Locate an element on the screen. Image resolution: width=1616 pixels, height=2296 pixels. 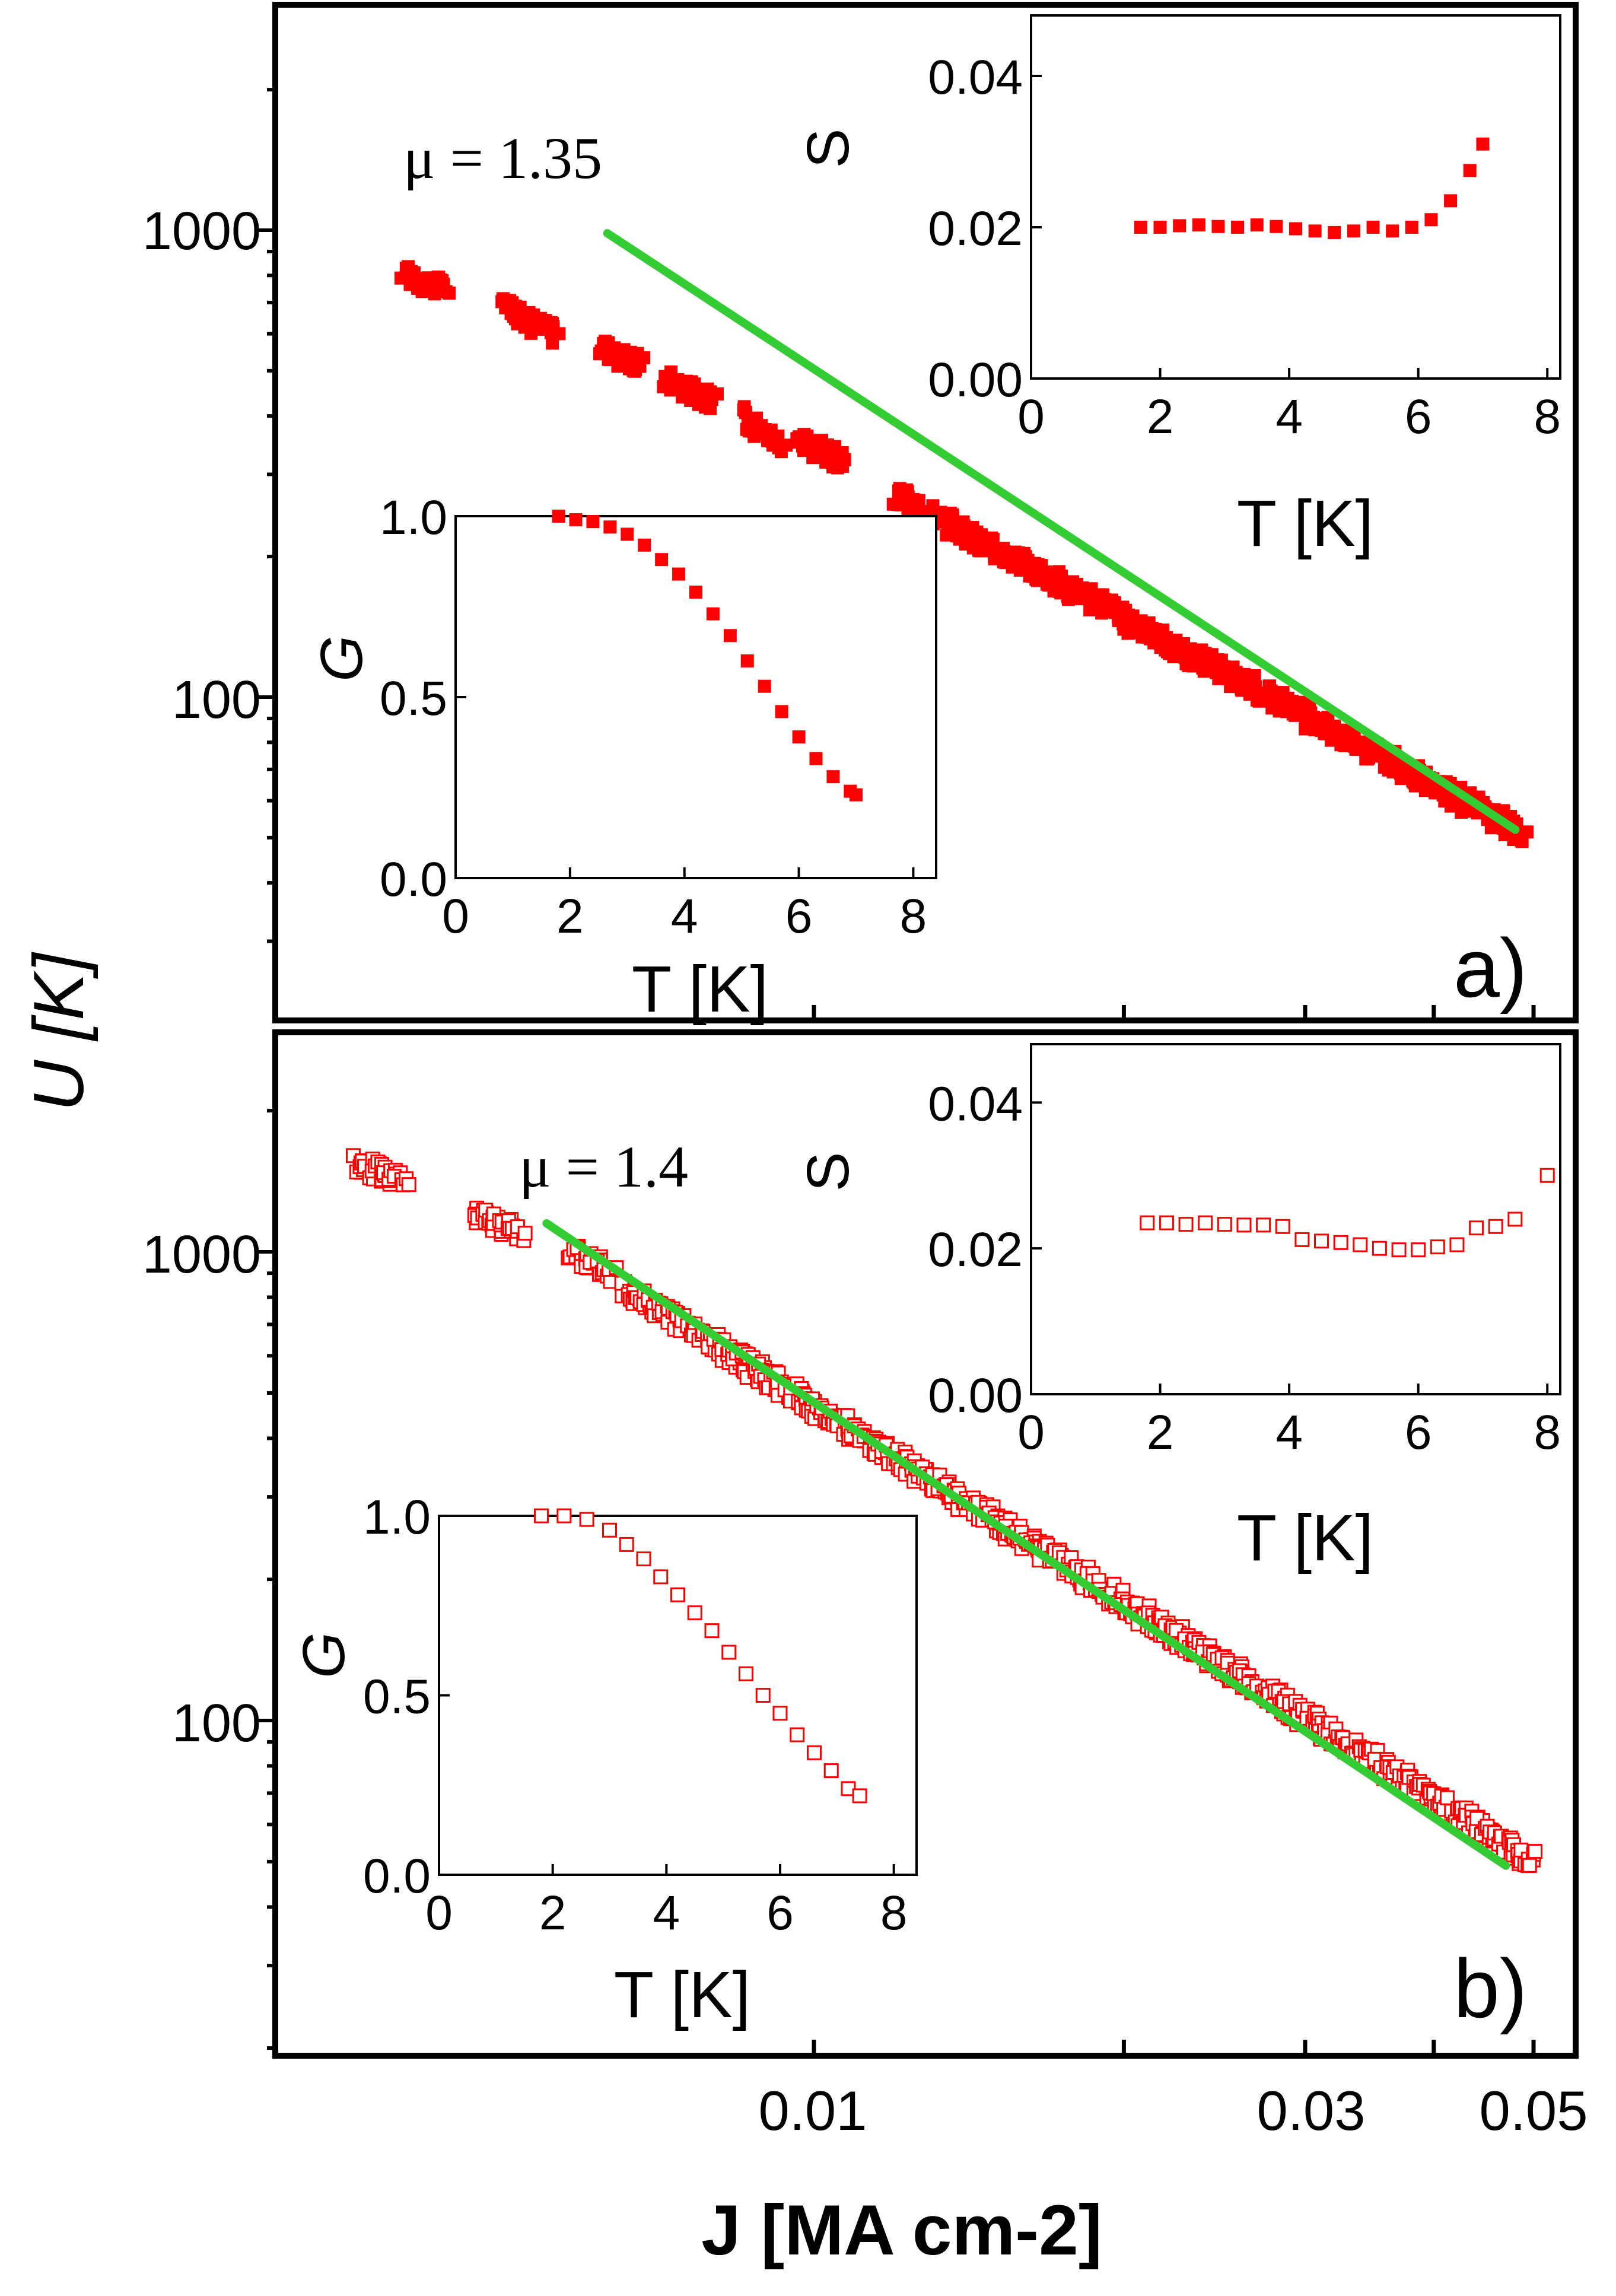
inset-g-b: 0 2 4 6 8 0.0 0.5 1.0 G T [K] is located at coordinates (604, 1760).